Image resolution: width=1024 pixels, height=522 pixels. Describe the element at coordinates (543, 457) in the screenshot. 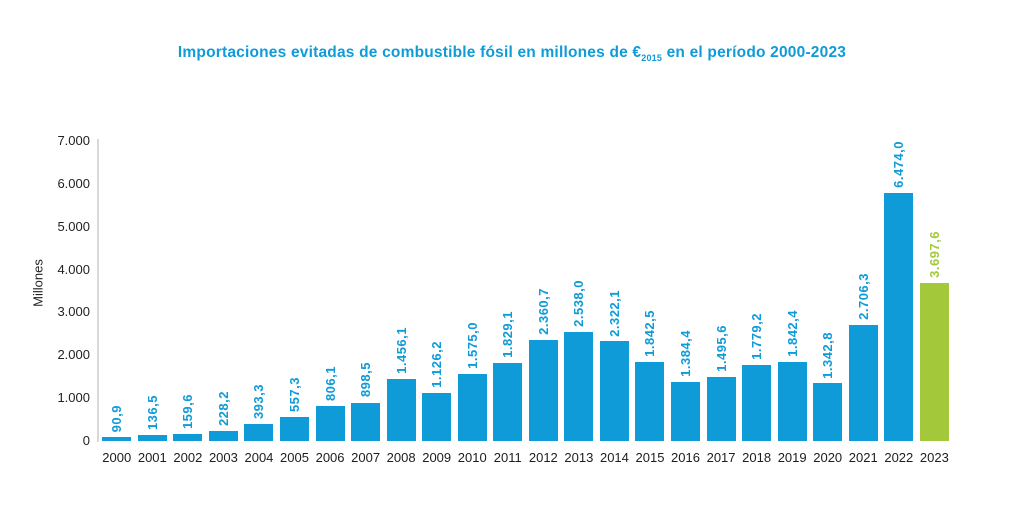

I see `x-tick-label: 2012` at that location.